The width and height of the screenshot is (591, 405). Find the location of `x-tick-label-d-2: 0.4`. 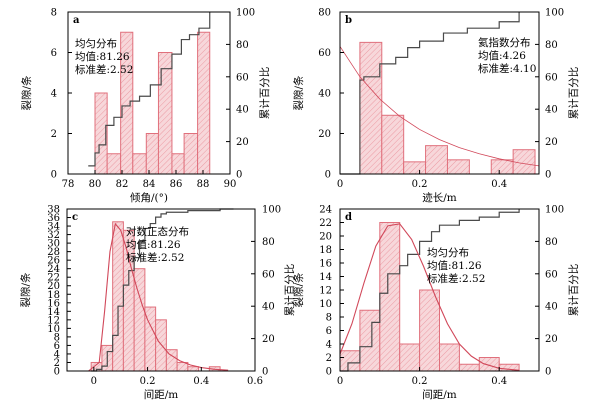

x-tick-label-d-2: 0.4 is located at coordinates (499, 381).